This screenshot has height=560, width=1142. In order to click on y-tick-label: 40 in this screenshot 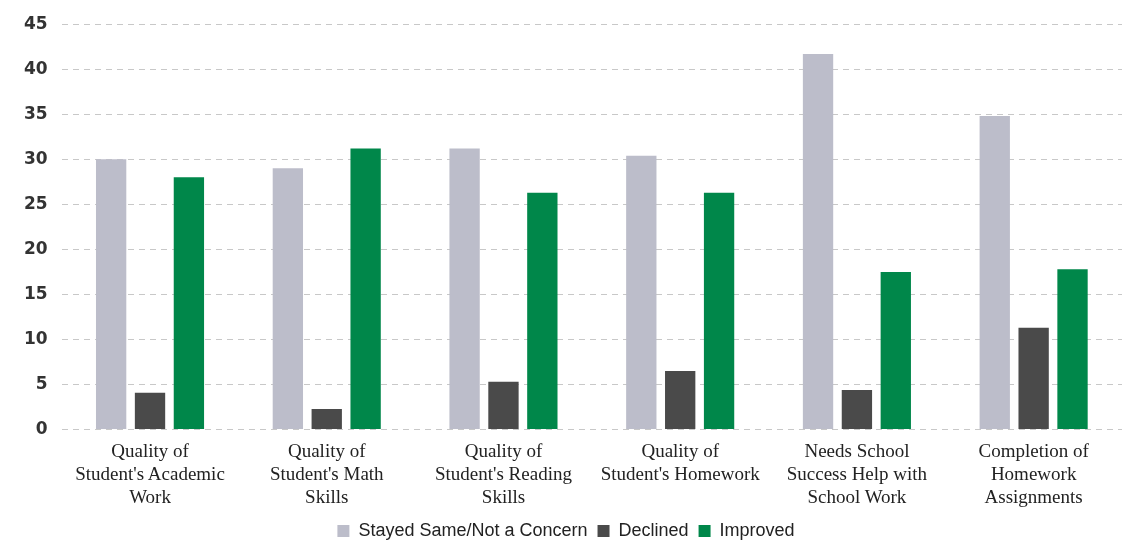, I will do `click(35, 67)`.